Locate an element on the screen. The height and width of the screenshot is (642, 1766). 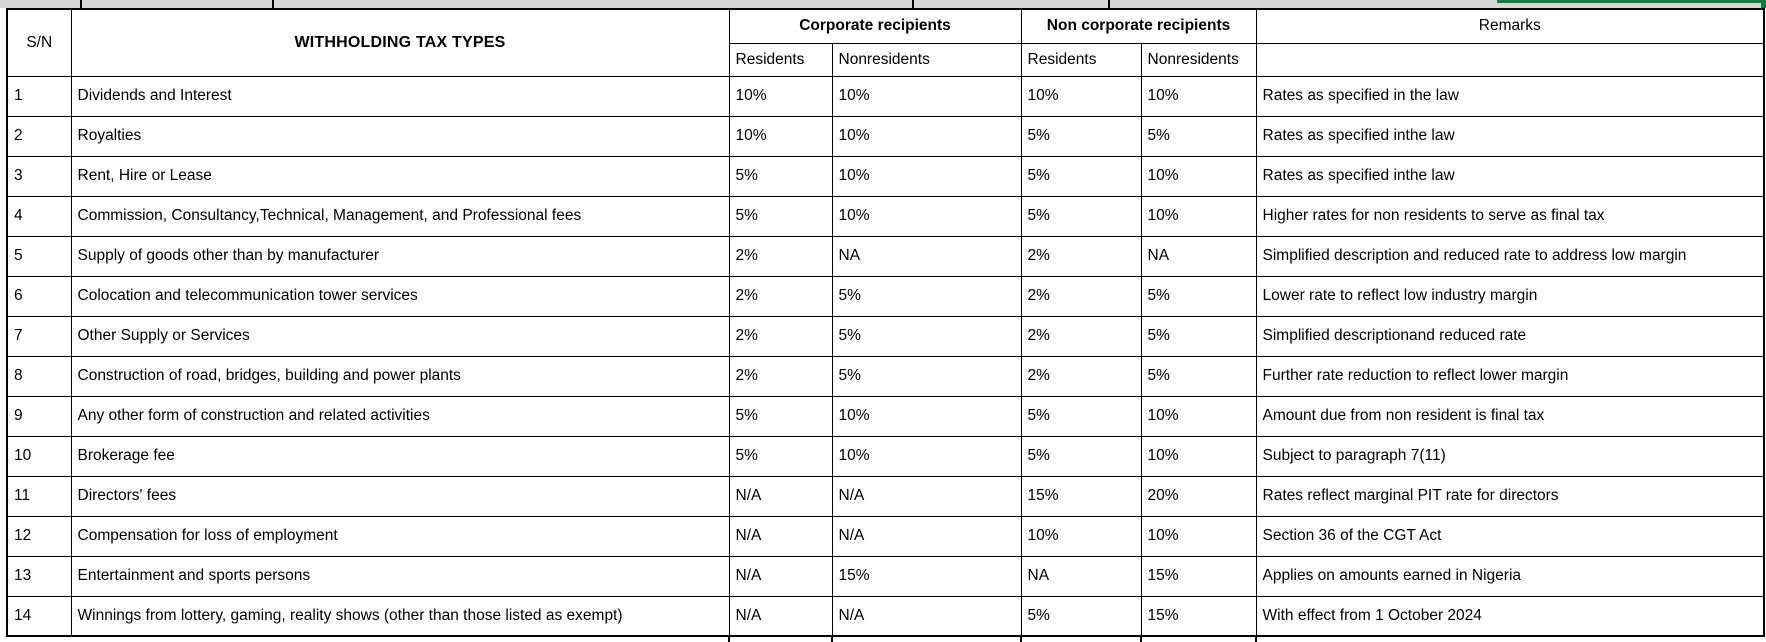
cell-noncorp-residents-rate: 15% is located at coordinates (1081, 496).